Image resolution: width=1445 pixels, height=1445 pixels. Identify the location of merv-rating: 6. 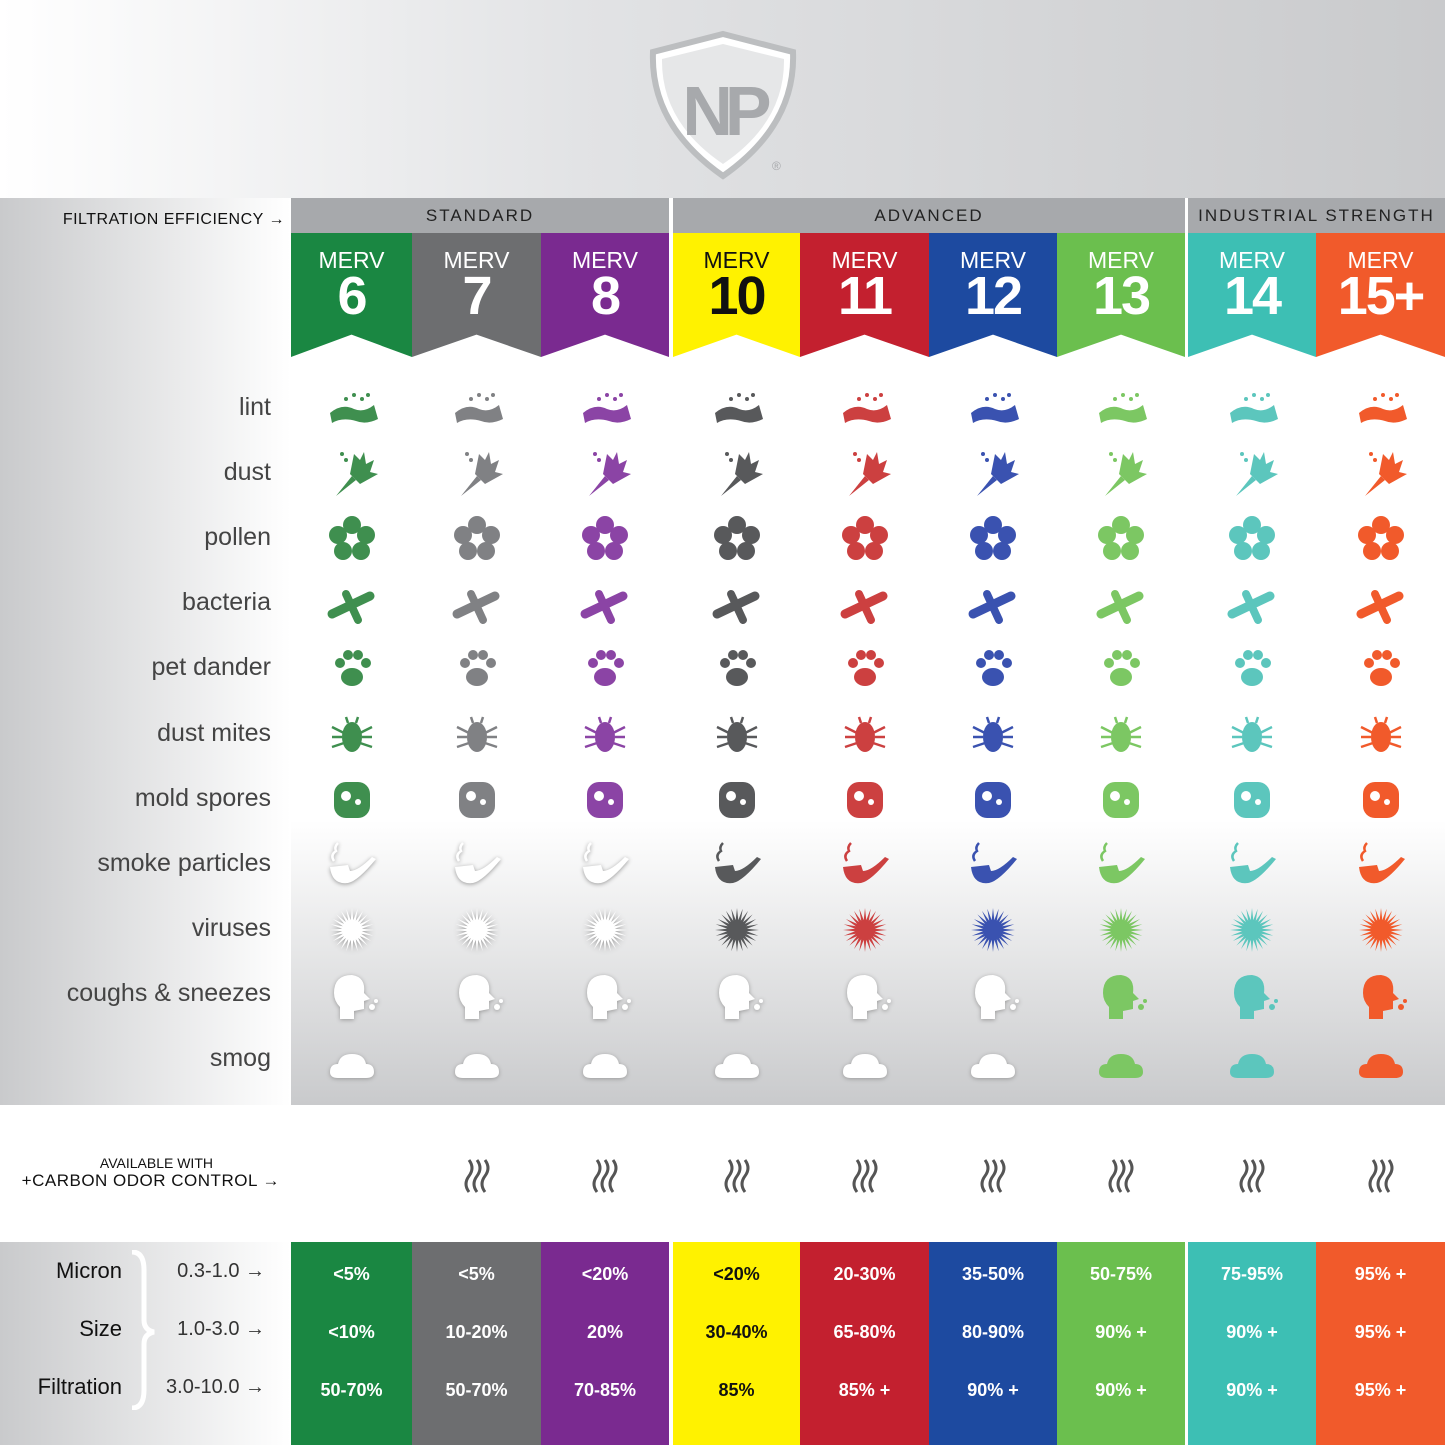
(352, 296).